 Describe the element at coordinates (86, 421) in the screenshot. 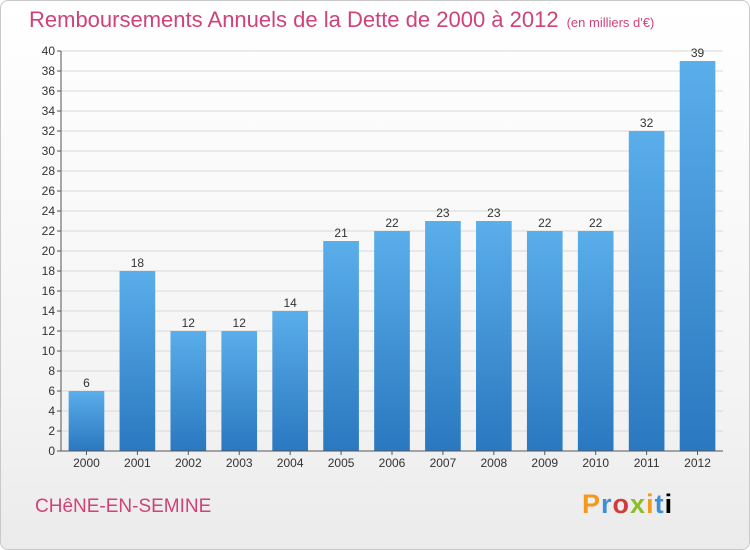

I see `bar-2000` at that location.